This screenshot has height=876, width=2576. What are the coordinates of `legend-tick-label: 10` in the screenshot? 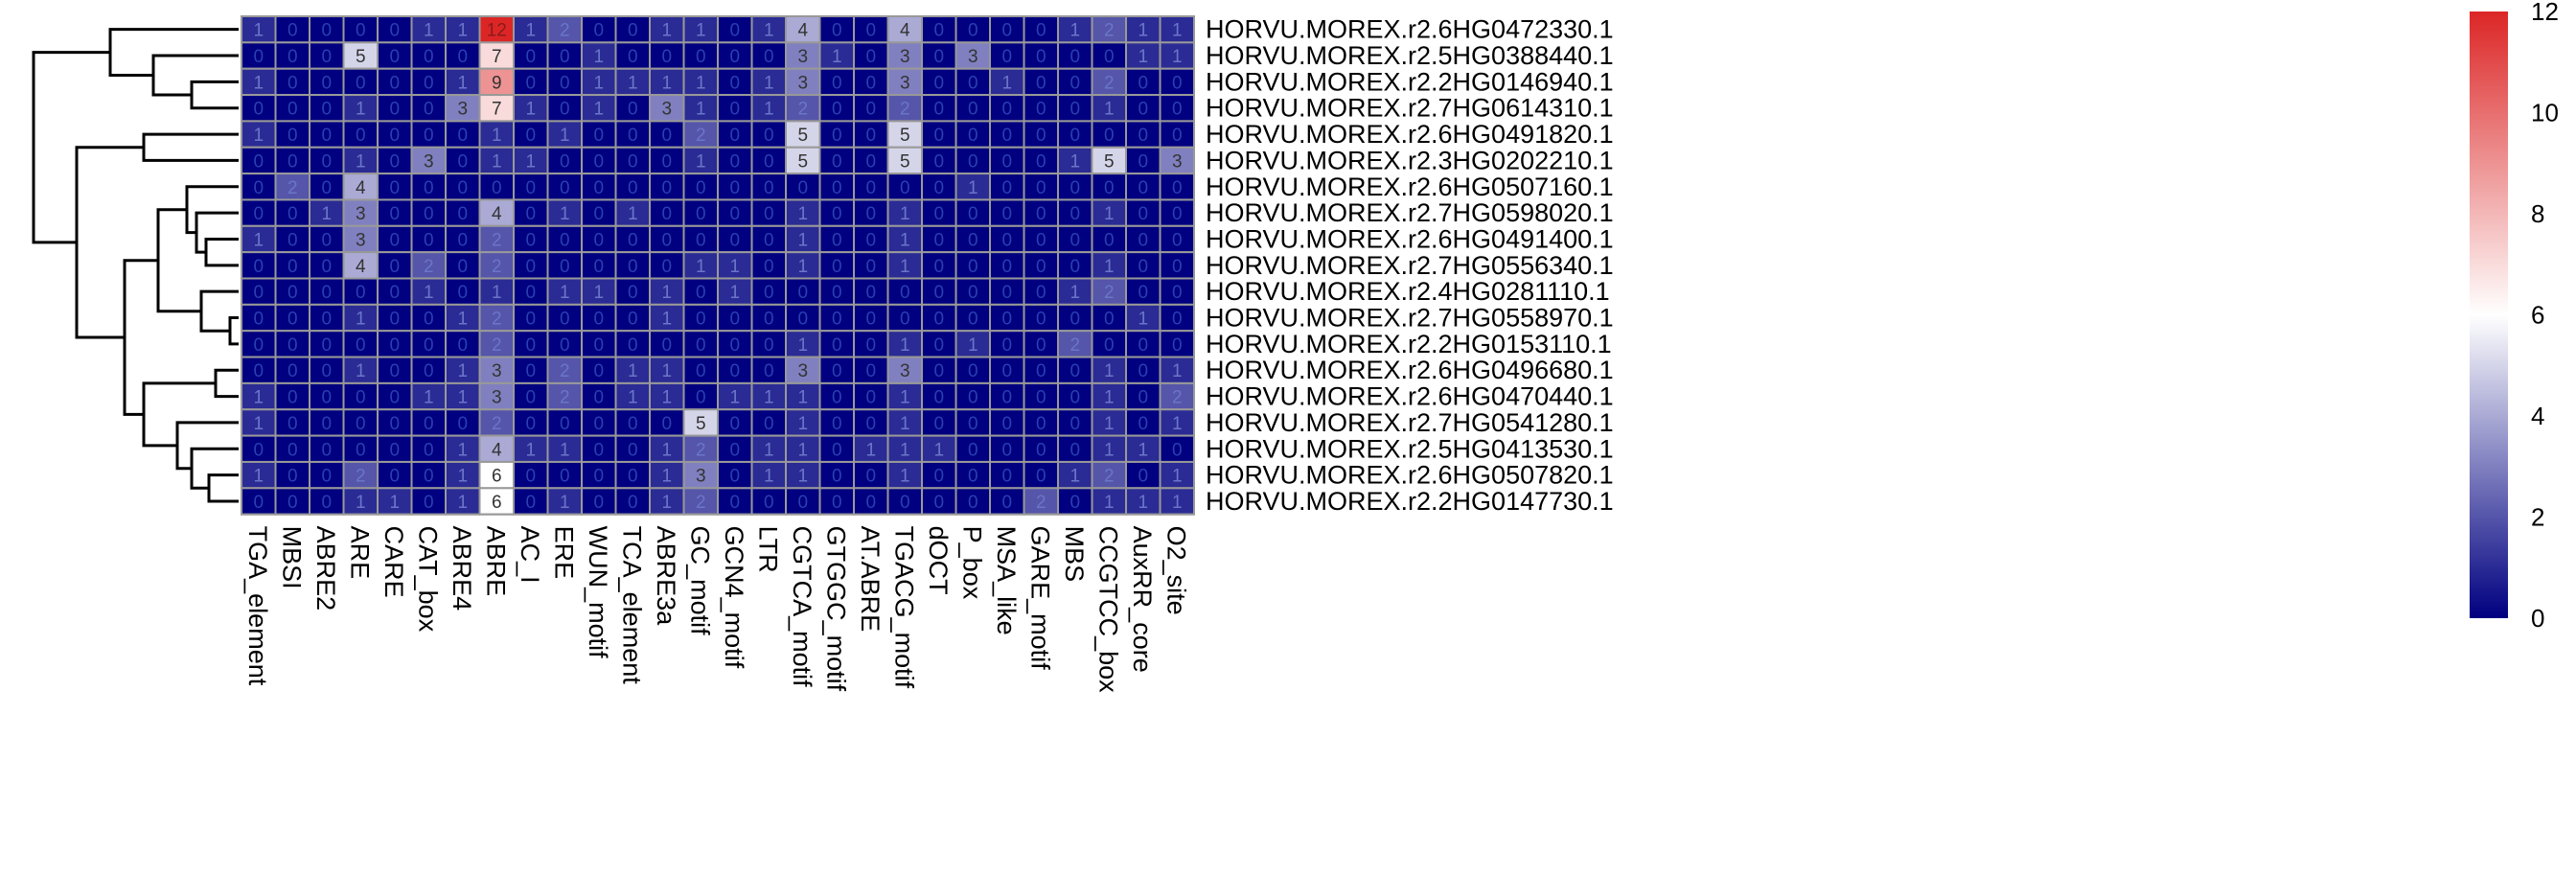 It's located at (2545, 113).